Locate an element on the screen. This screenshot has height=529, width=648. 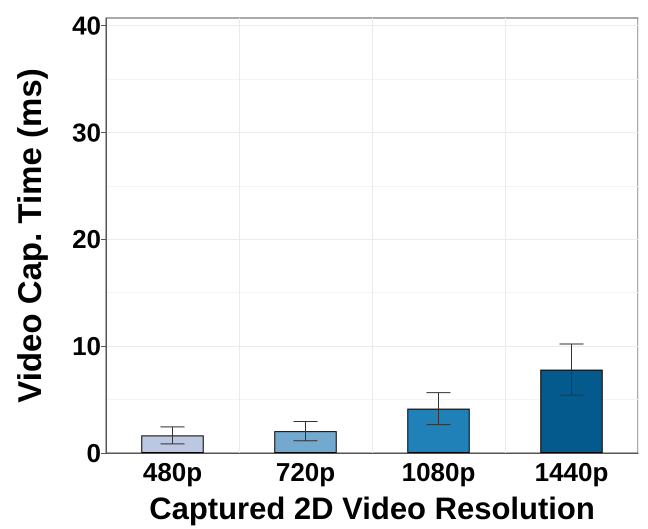
y-tick-label: 0 is located at coordinates (93, 453).